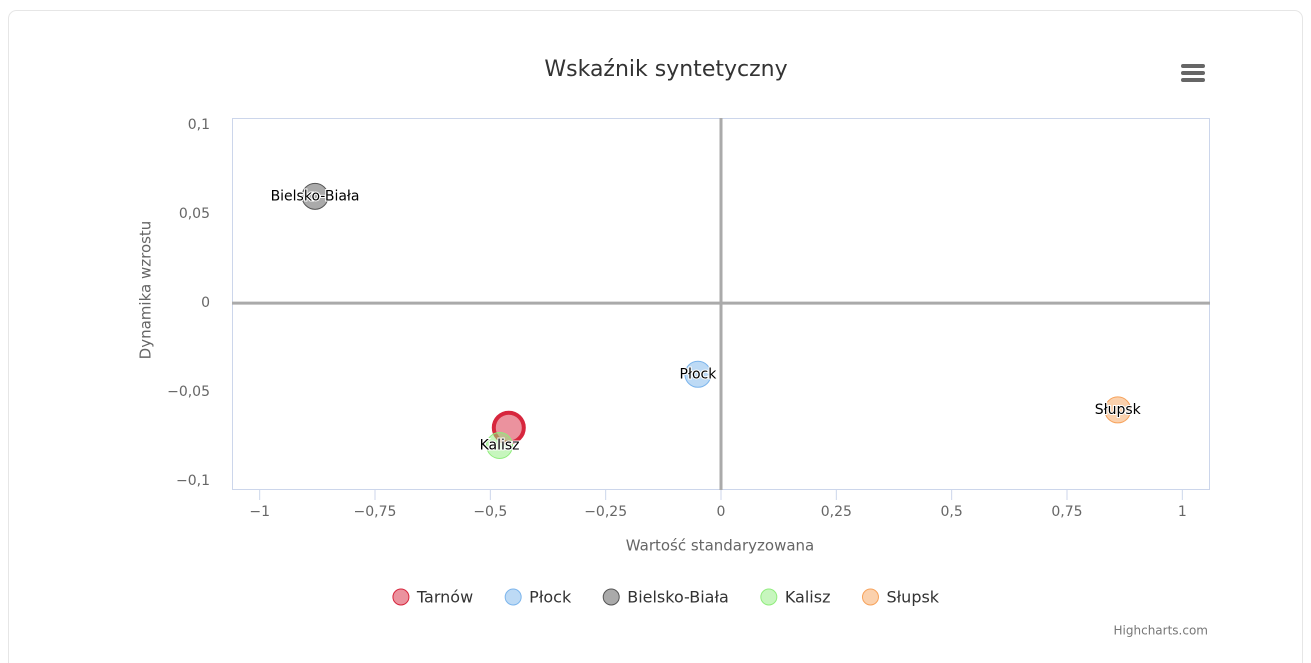  I want to click on data-label: Słupsk, so click(1118, 410).